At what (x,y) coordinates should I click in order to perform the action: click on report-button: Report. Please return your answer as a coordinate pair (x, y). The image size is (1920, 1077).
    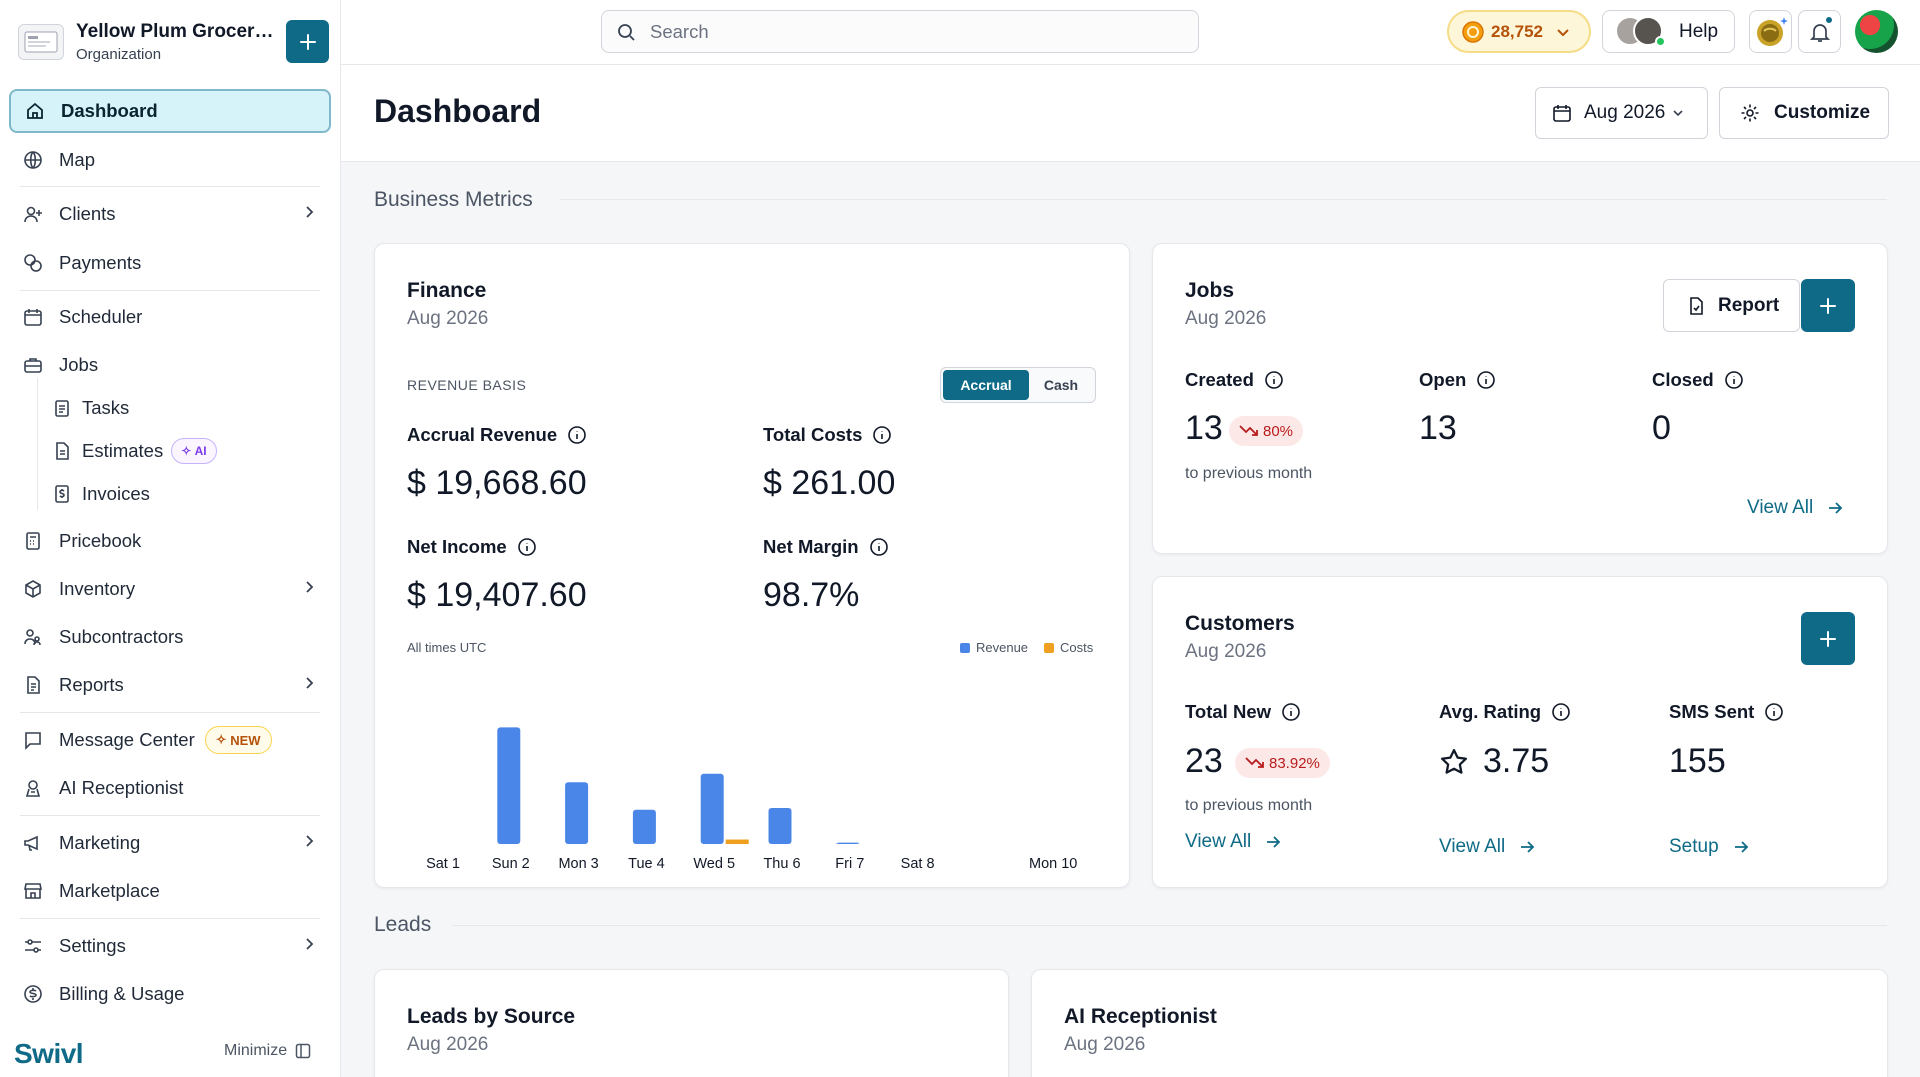
    Looking at the image, I should click on (1731, 305).